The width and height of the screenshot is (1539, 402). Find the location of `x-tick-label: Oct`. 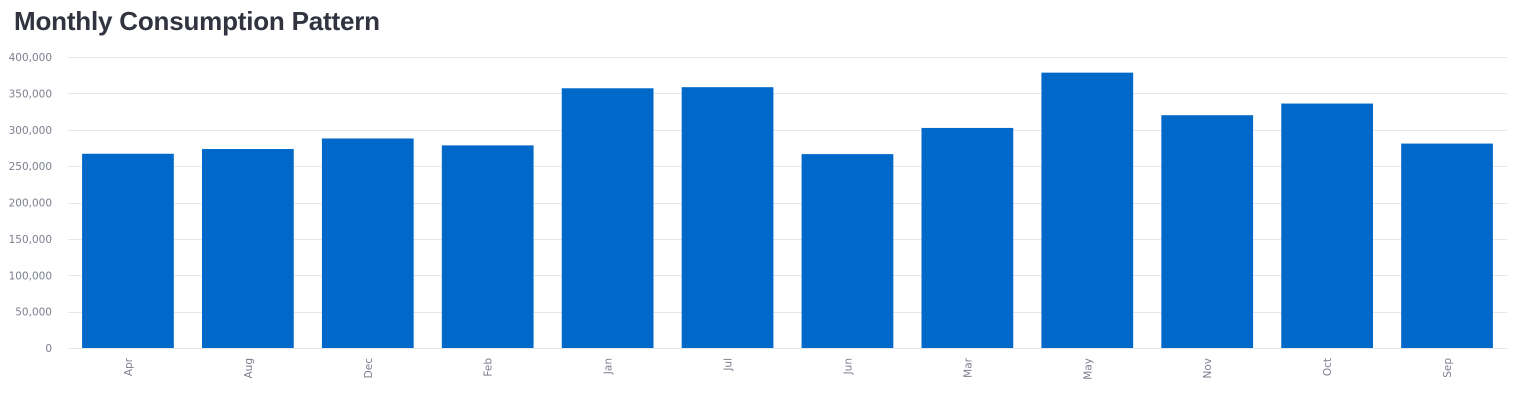

x-tick-label: Oct is located at coordinates (1328, 367).